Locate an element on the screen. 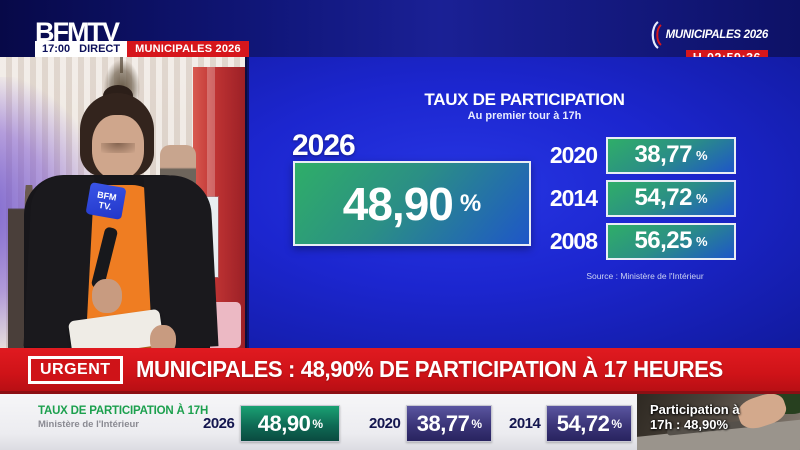 Image resolution: width=800 pixels, height=450 pixels. ticker-value-box-green: 48,90 % is located at coordinates (290, 423).